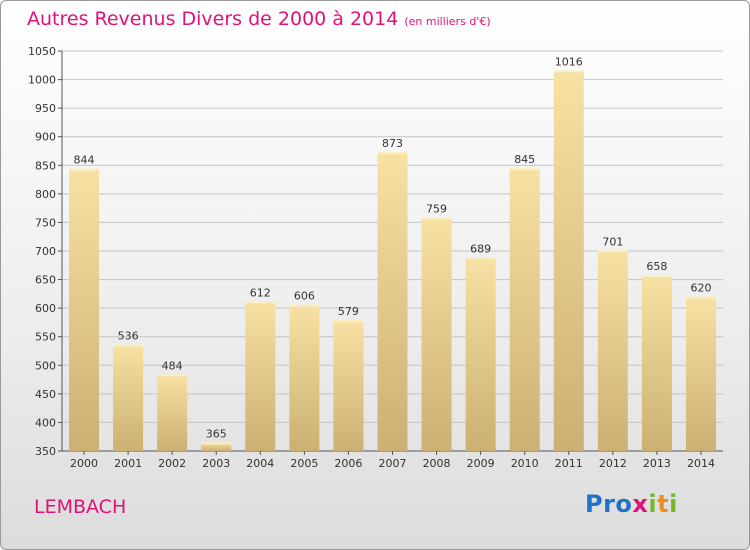 The width and height of the screenshot is (750, 550). I want to click on data-label: 658, so click(656, 266).